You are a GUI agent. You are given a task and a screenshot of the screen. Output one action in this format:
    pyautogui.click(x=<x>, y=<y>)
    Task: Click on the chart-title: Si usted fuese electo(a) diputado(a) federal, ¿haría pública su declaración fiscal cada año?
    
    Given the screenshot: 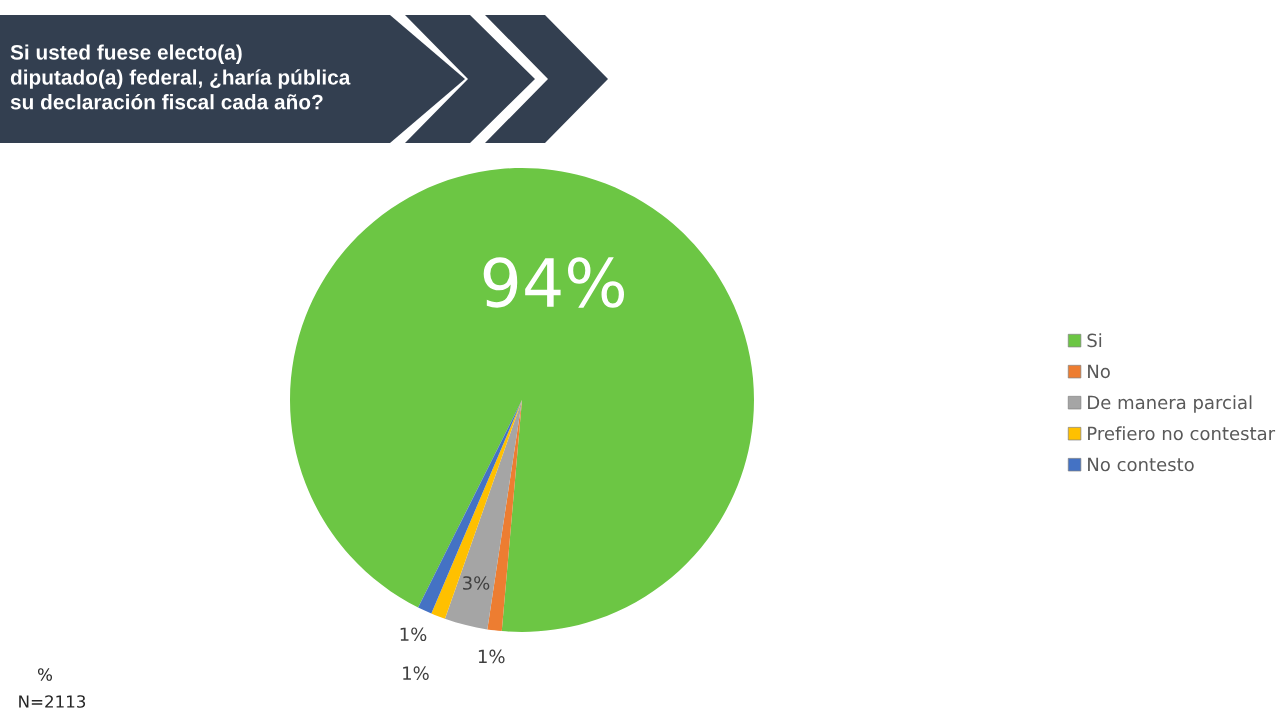 What is the action you would take?
    pyautogui.click(x=180, y=77)
    